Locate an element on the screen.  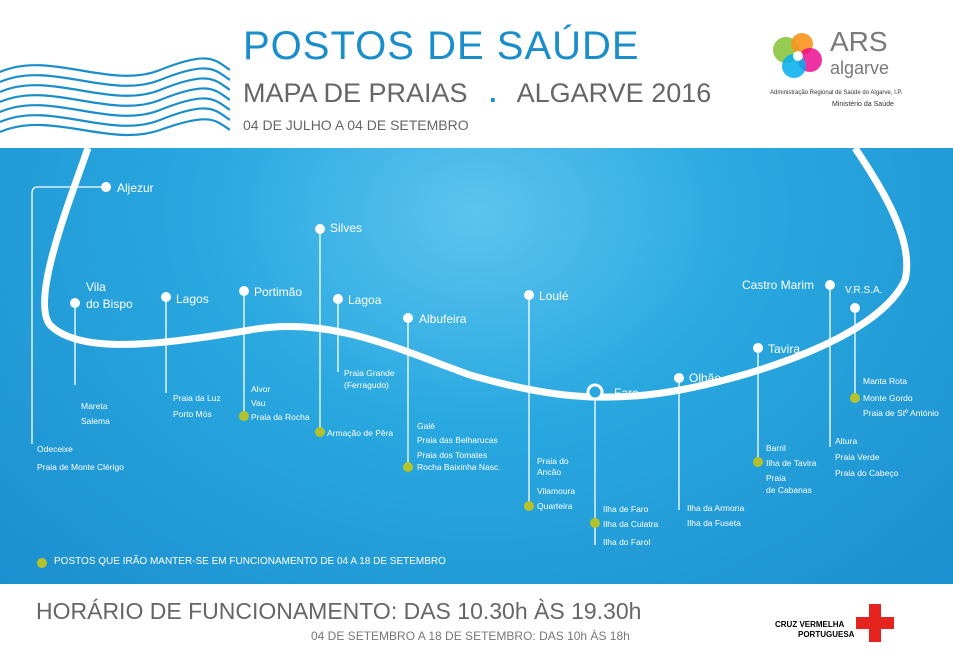
beach-alvor: Alvor is located at coordinates (261, 389).